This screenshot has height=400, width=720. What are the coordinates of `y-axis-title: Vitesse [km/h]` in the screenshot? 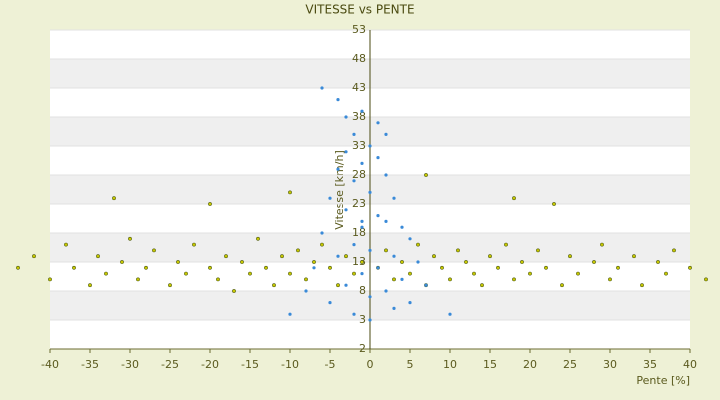 It's located at (339, 190).